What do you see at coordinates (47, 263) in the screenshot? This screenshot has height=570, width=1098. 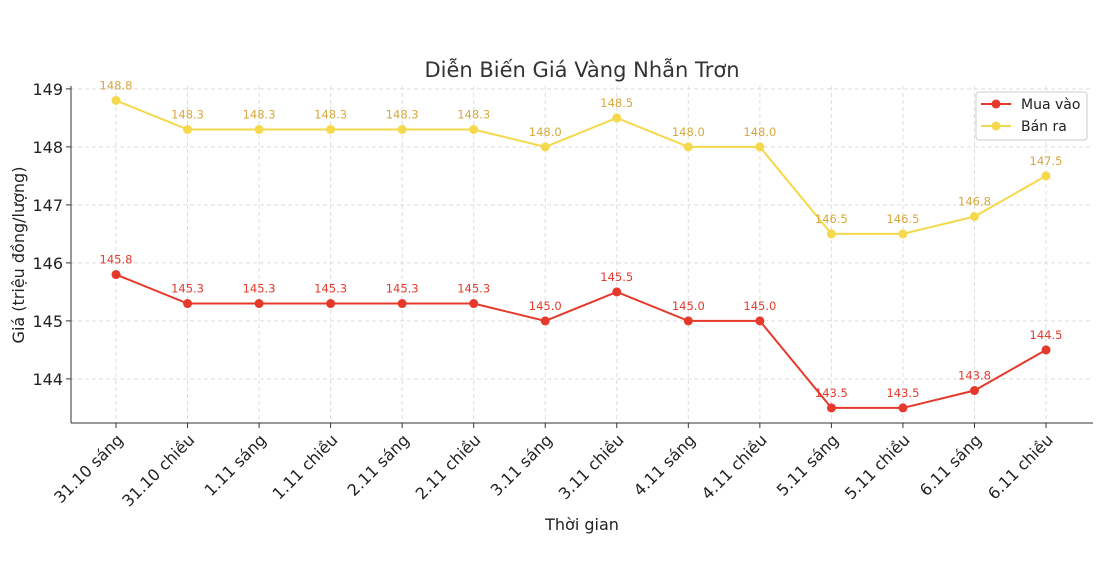 I see `y-tick-label: 146` at bounding box center [47, 263].